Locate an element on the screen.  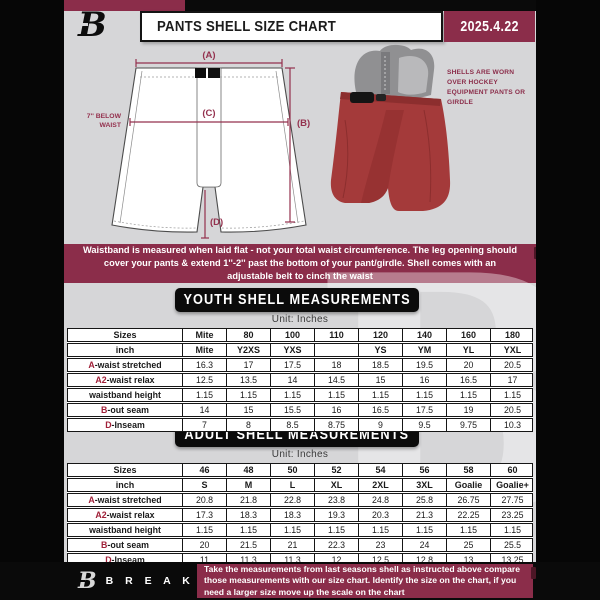
table-row: D -Inseam 11 11.3 11.3 12 12.5 12.8 13 13.25 is located at coordinates (300, 557).